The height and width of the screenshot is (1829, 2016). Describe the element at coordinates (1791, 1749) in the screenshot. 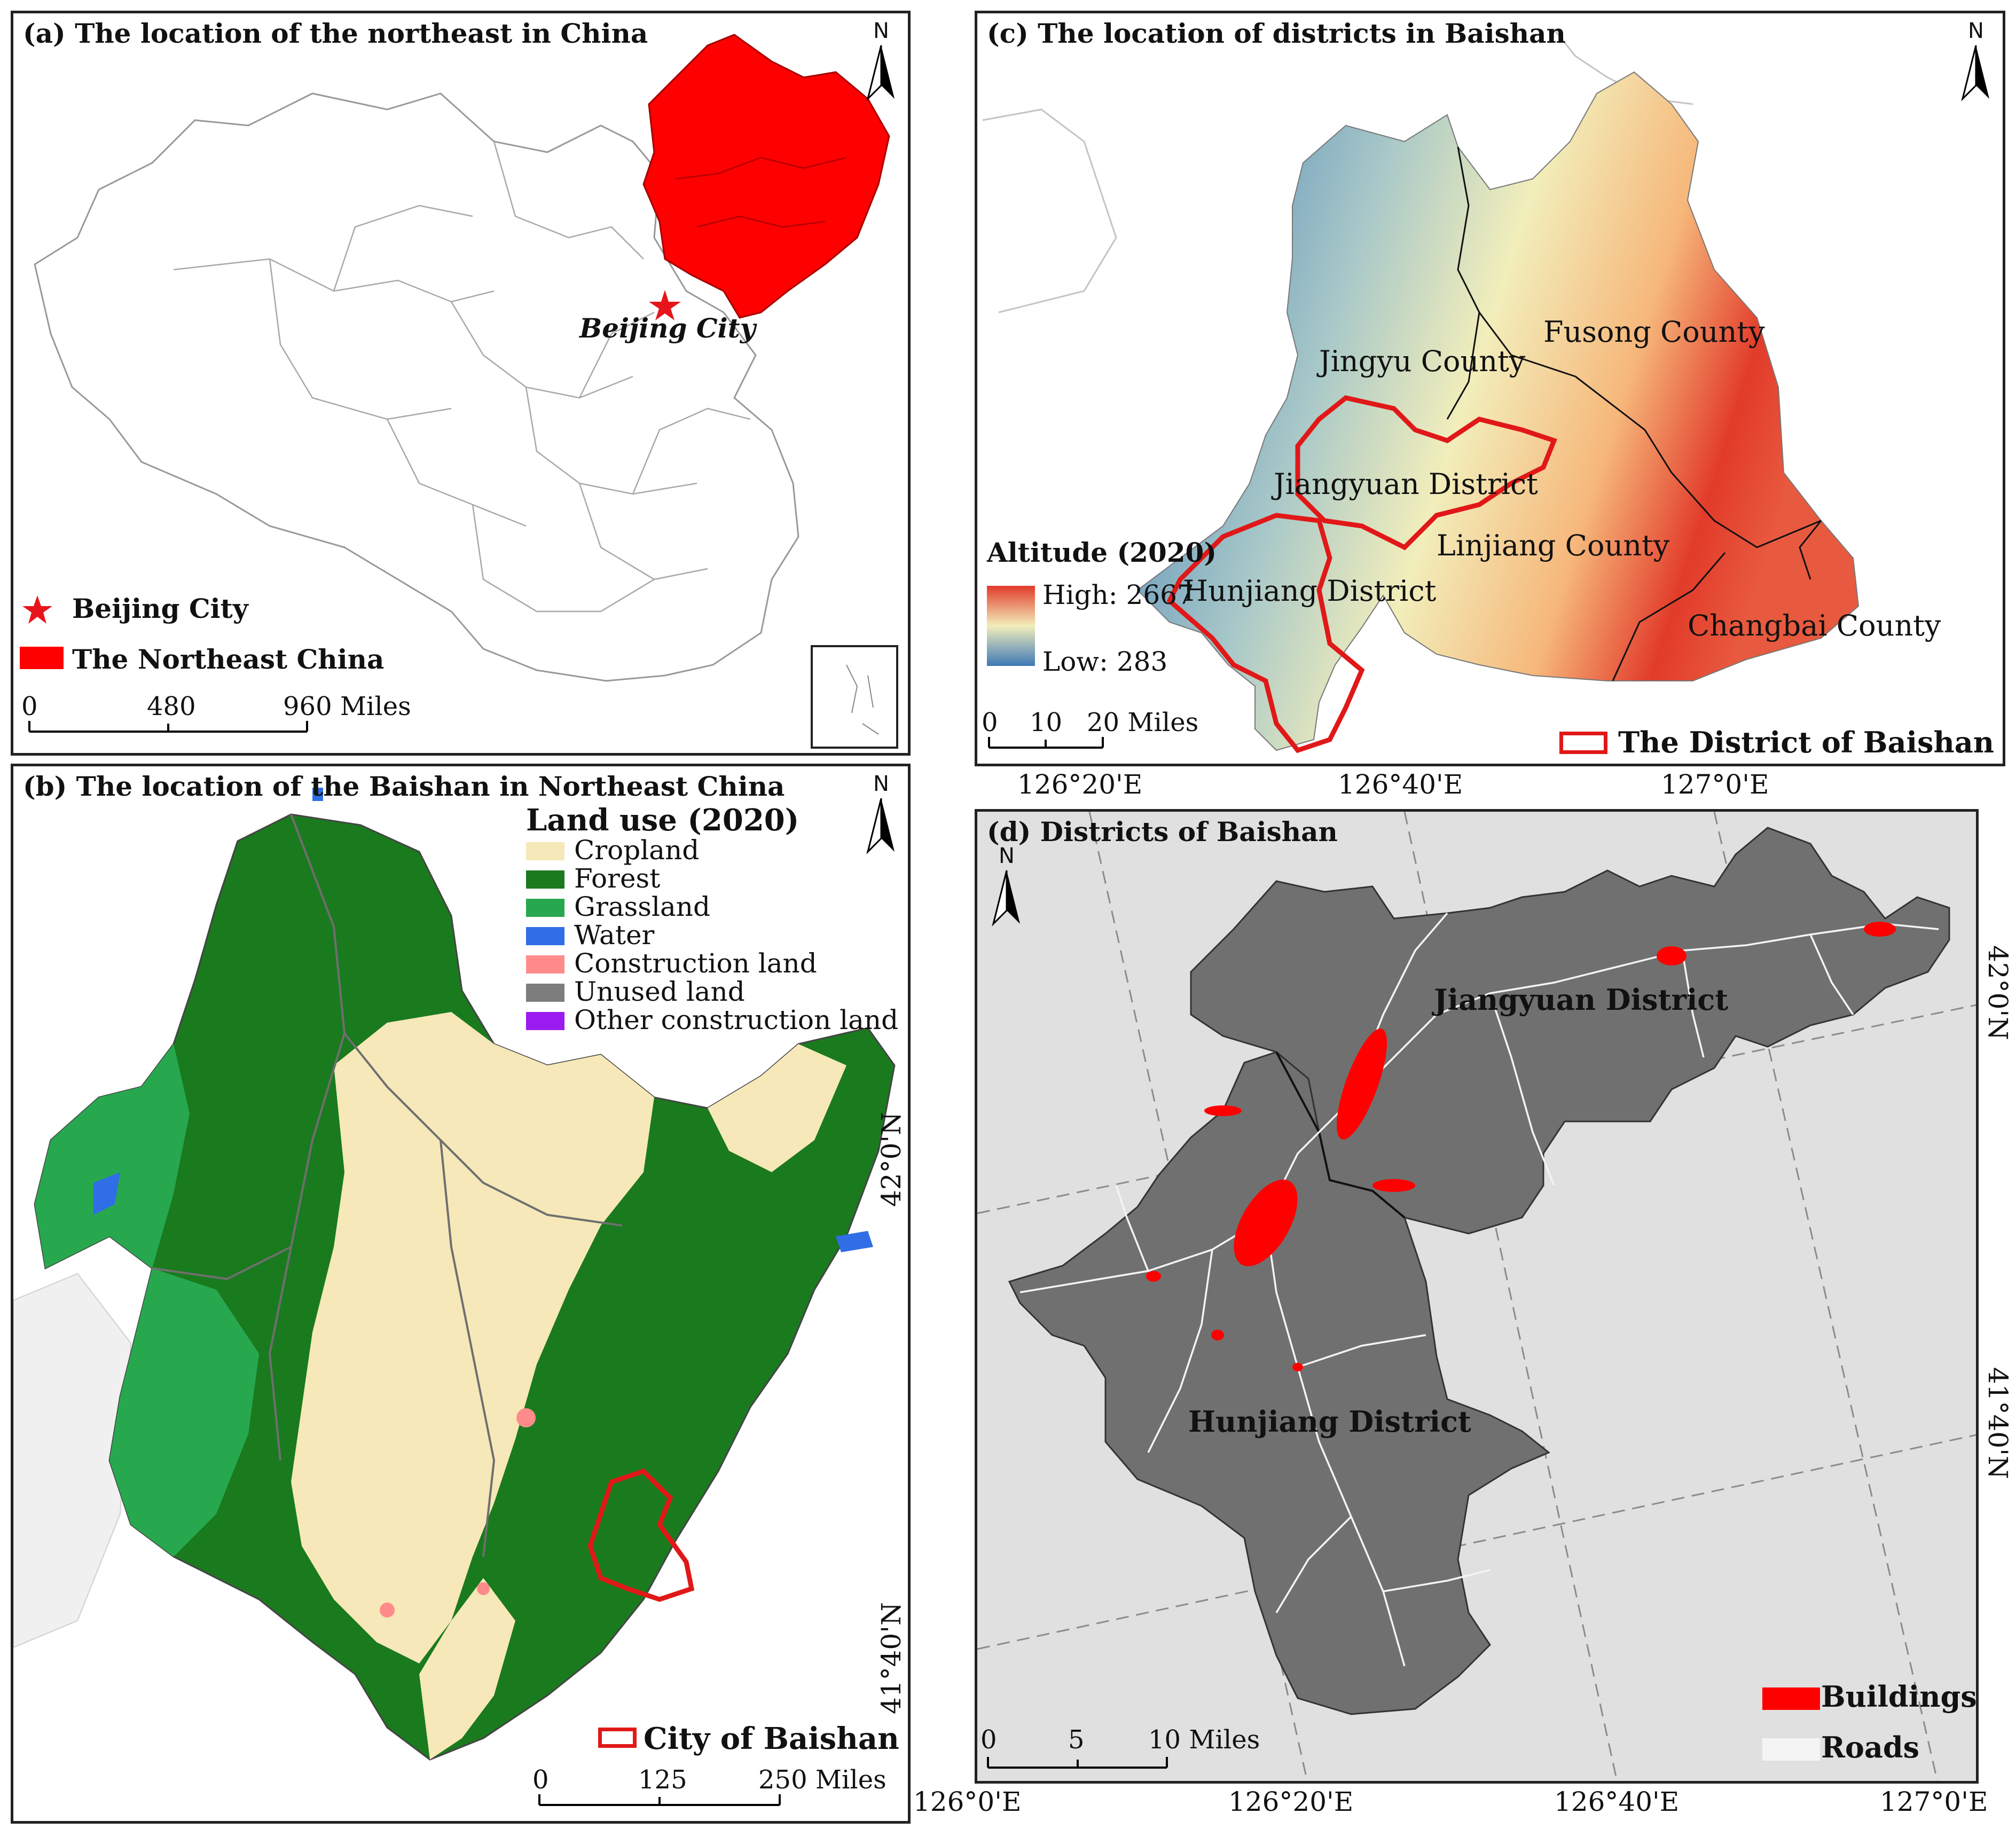

I see `roads-swatch` at that location.